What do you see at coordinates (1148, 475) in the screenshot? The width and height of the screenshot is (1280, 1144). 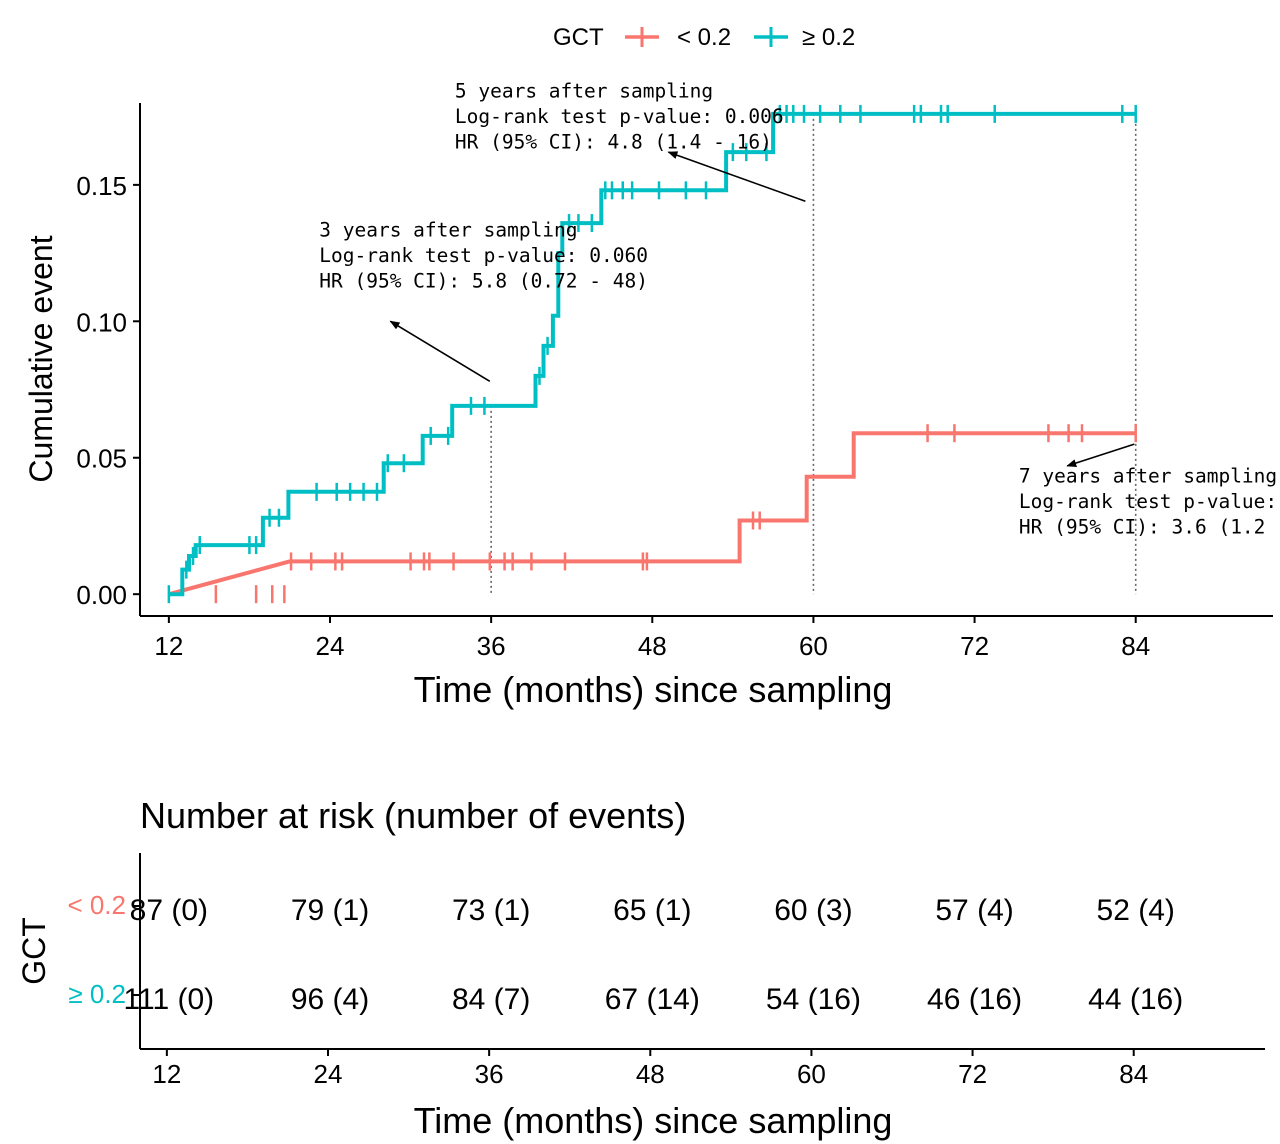 I see `annotation-text: 7 years after sampling` at bounding box center [1148, 475].